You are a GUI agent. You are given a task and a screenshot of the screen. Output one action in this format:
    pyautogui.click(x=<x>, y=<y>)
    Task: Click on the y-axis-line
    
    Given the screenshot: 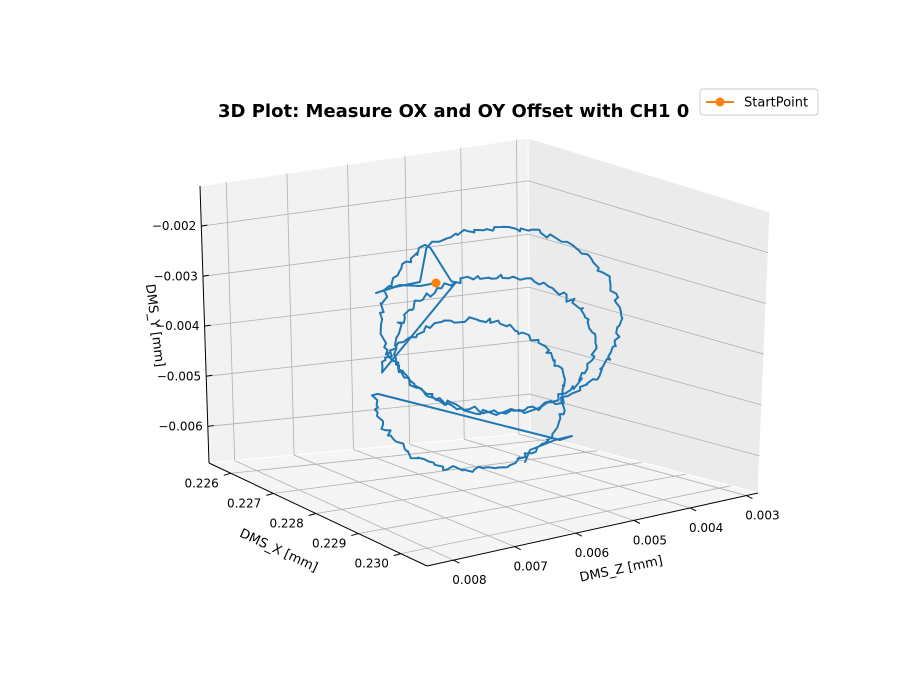 What is the action you would take?
    pyautogui.click(x=204, y=324)
    